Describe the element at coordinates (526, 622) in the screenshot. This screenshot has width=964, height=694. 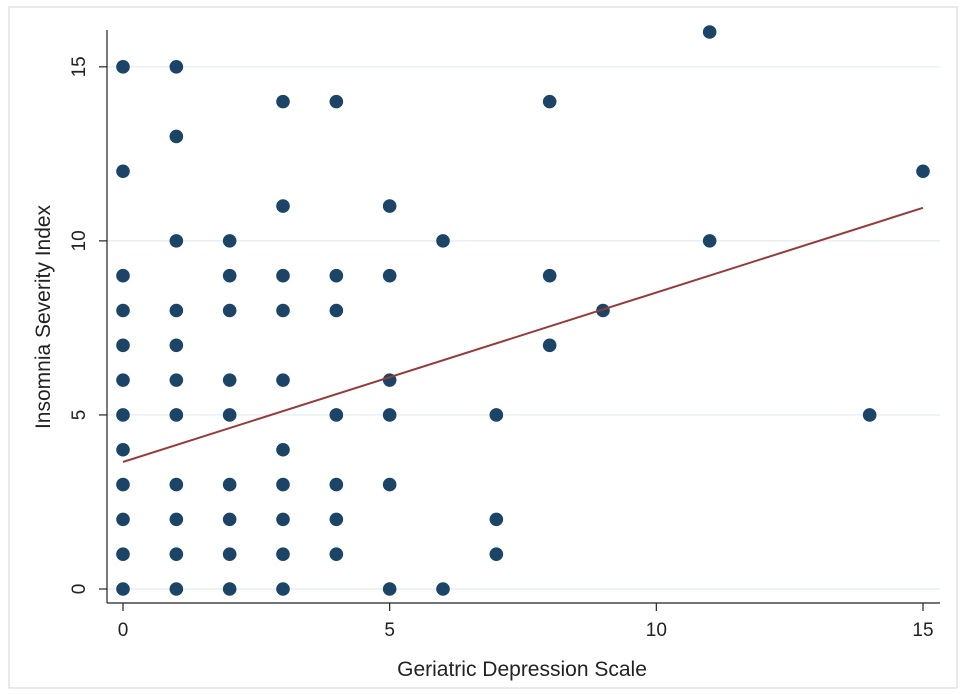
I see `x-axis-ticks: 0 5 10 15` at that location.